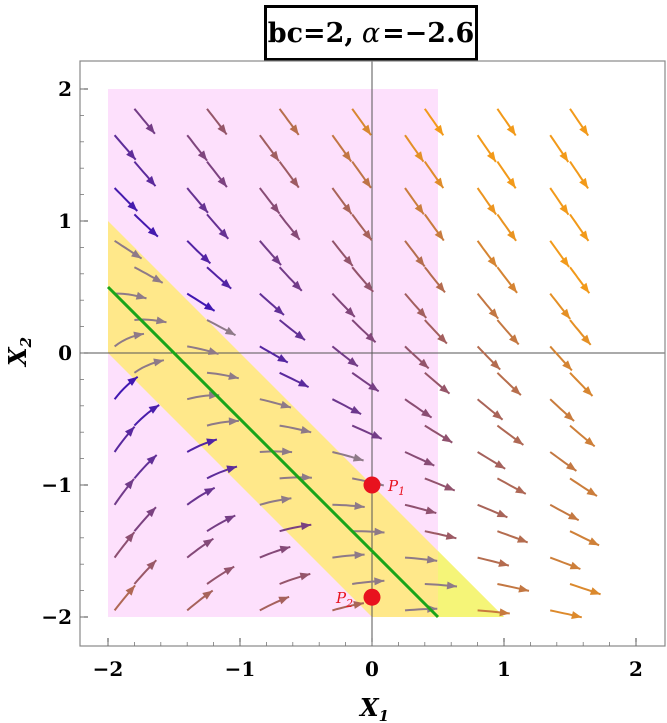 The image size is (667, 723). What do you see at coordinates (396, 487) in the screenshot?
I see `point-label: P1` at bounding box center [396, 487].